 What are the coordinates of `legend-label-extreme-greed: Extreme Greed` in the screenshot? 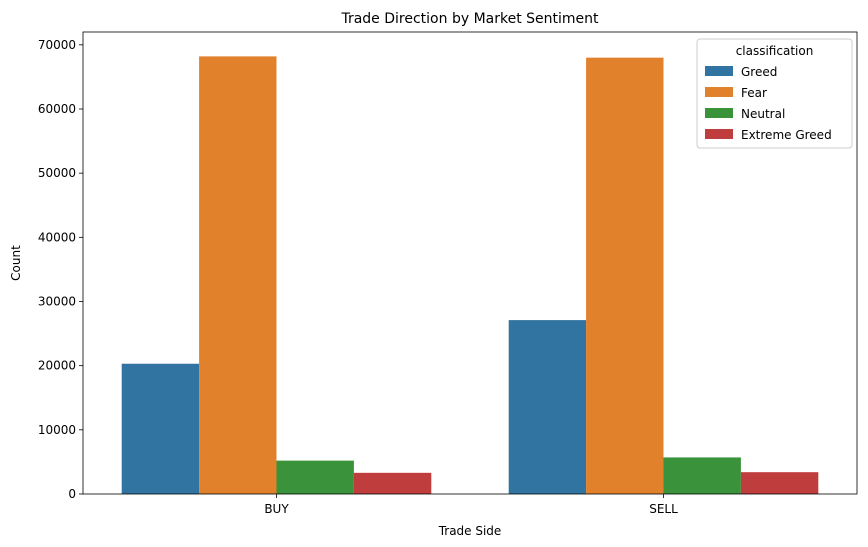 It's located at (786, 135).